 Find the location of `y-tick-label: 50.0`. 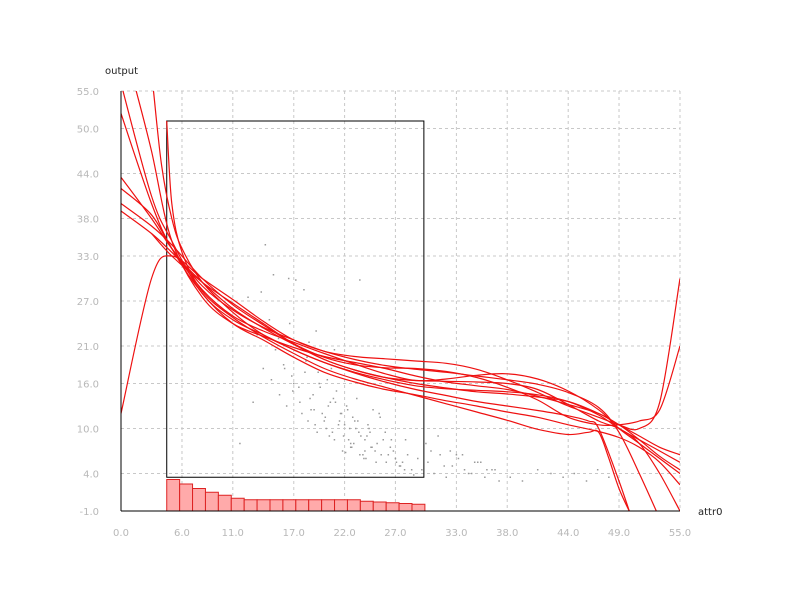

y-tick-label: 50.0 is located at coordinates (88, 130).